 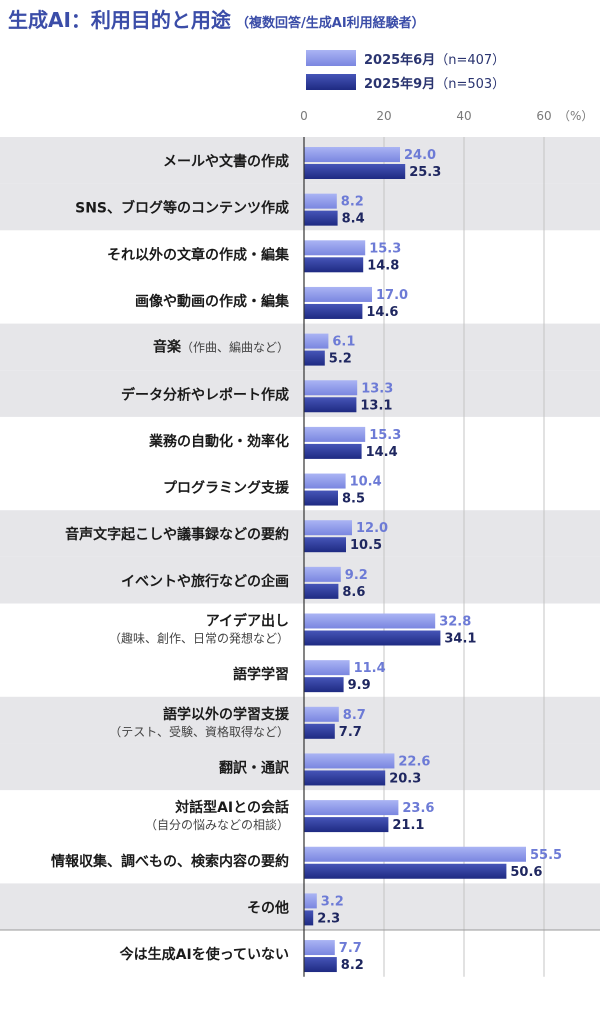 I want to click on category-label: イベントや旅行などの企画, so click(x=205, y=581).